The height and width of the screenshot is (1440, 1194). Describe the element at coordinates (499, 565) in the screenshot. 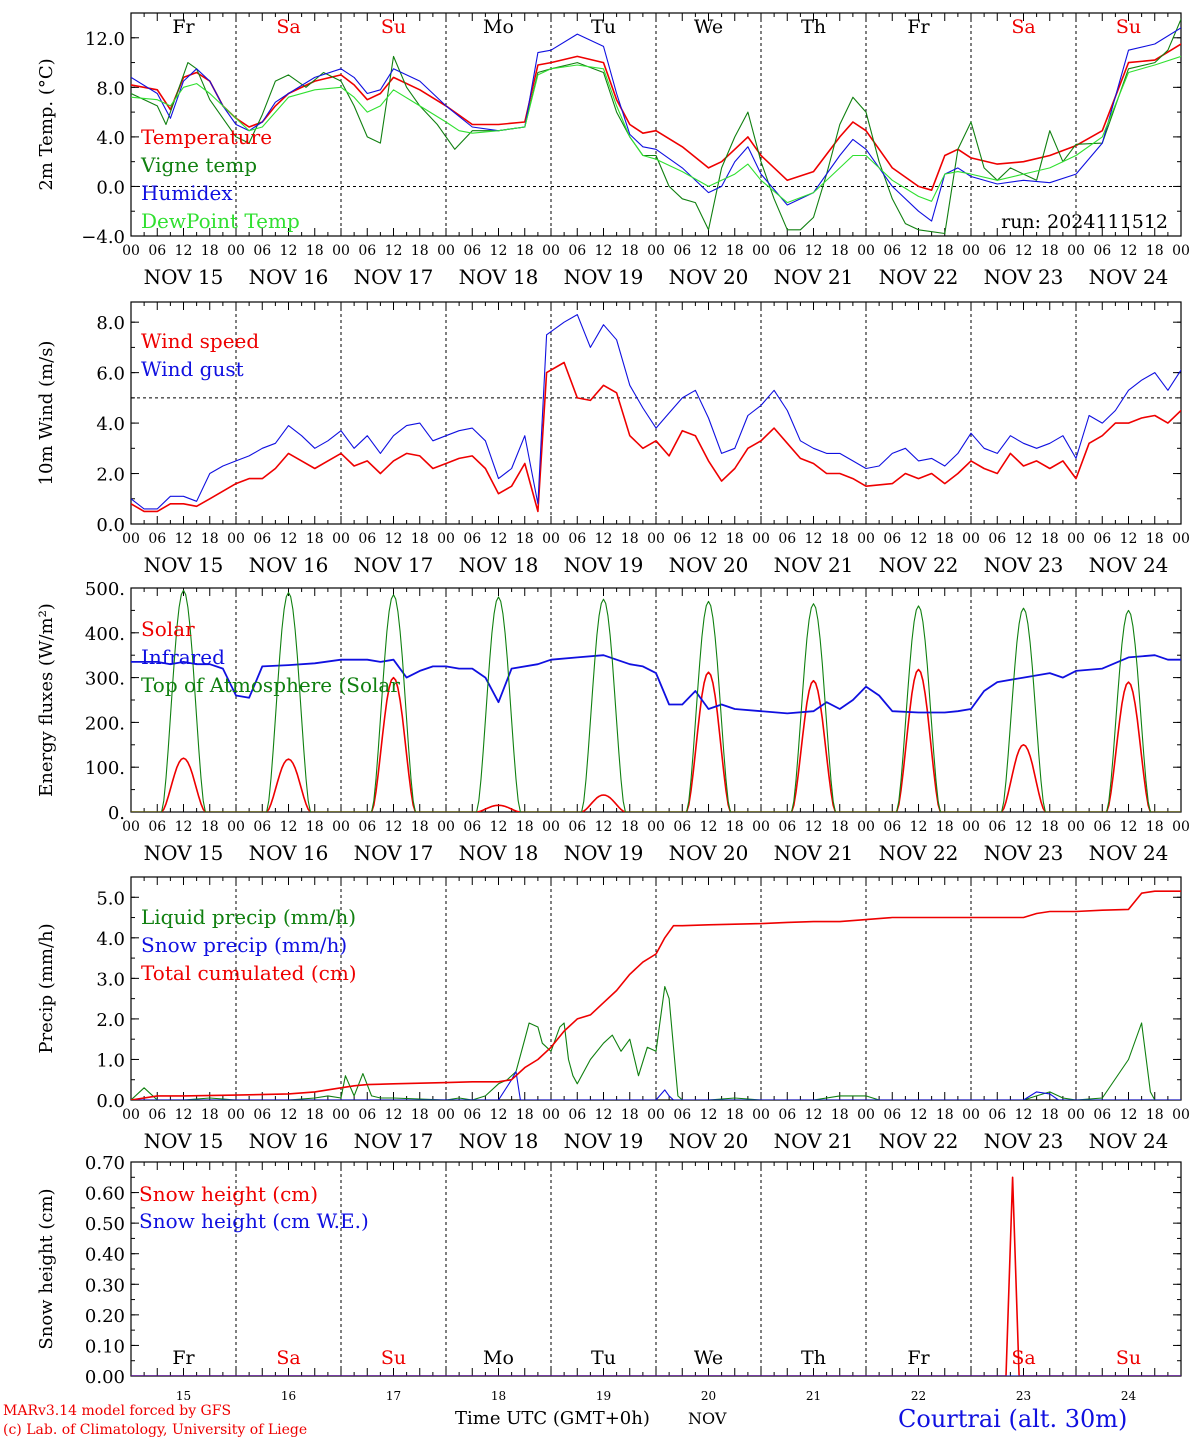

I see `date-label: NOV 18` at that location.